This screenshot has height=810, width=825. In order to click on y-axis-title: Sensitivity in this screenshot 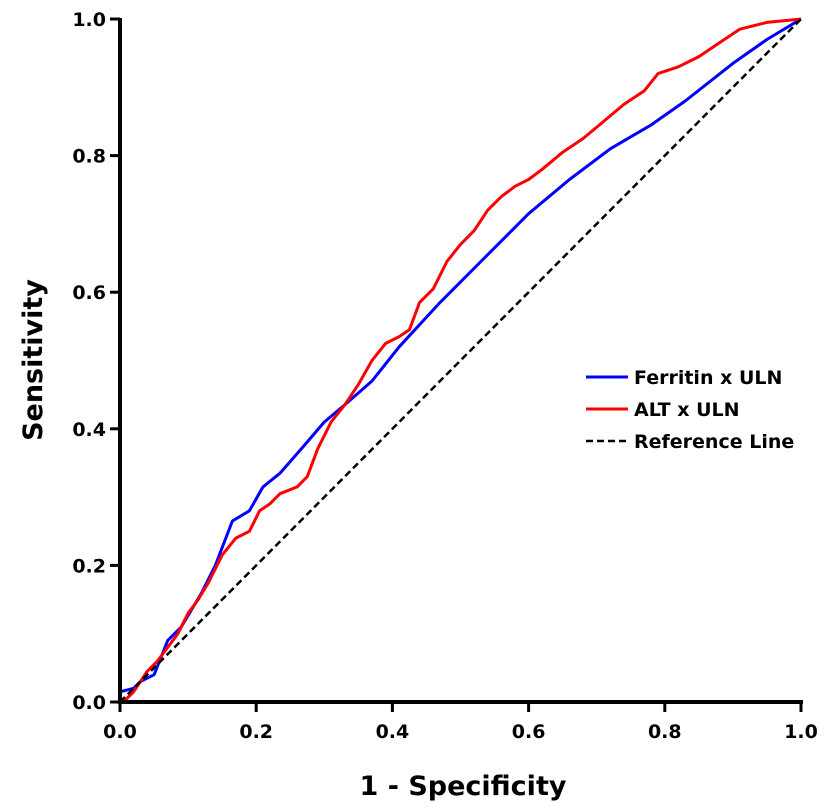, I will do `click(33, 360)`.